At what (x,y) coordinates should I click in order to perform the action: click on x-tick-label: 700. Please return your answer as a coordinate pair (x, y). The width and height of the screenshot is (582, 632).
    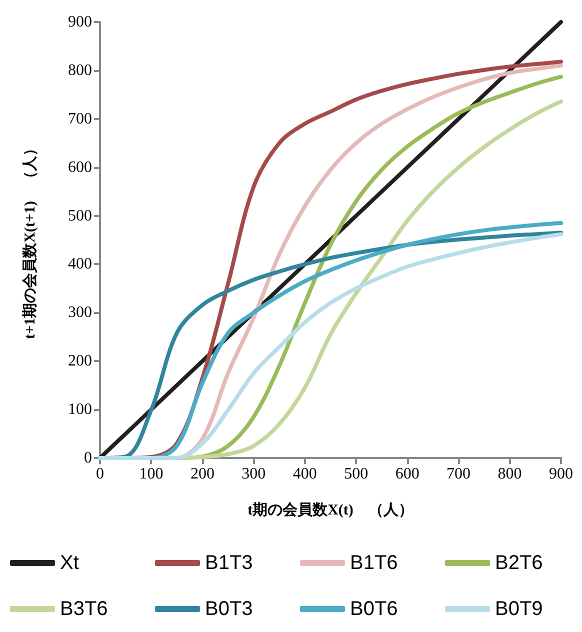
    Looking at the image, I should click on (458, 474).